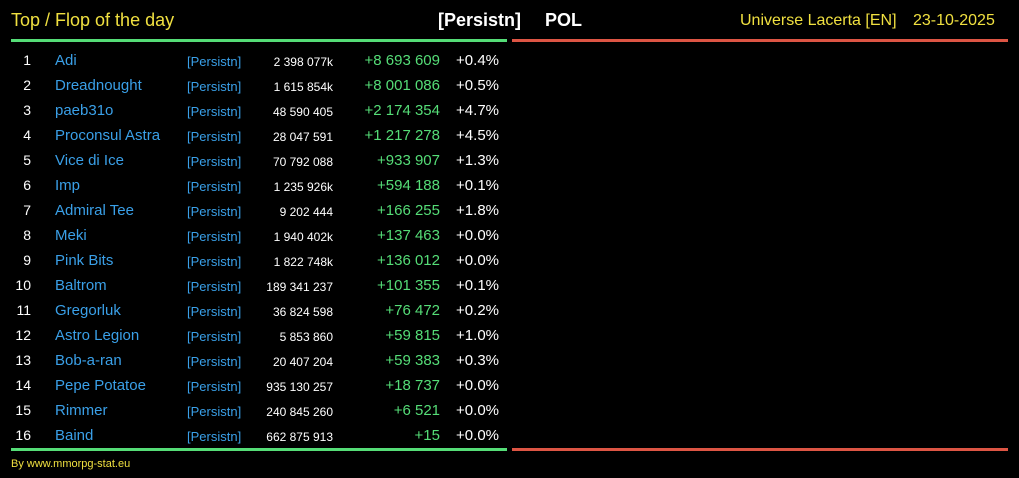  Describe the element at coordinates (477, 135) in the screenshot. I see `gain-percent: +4.5%` at that location.